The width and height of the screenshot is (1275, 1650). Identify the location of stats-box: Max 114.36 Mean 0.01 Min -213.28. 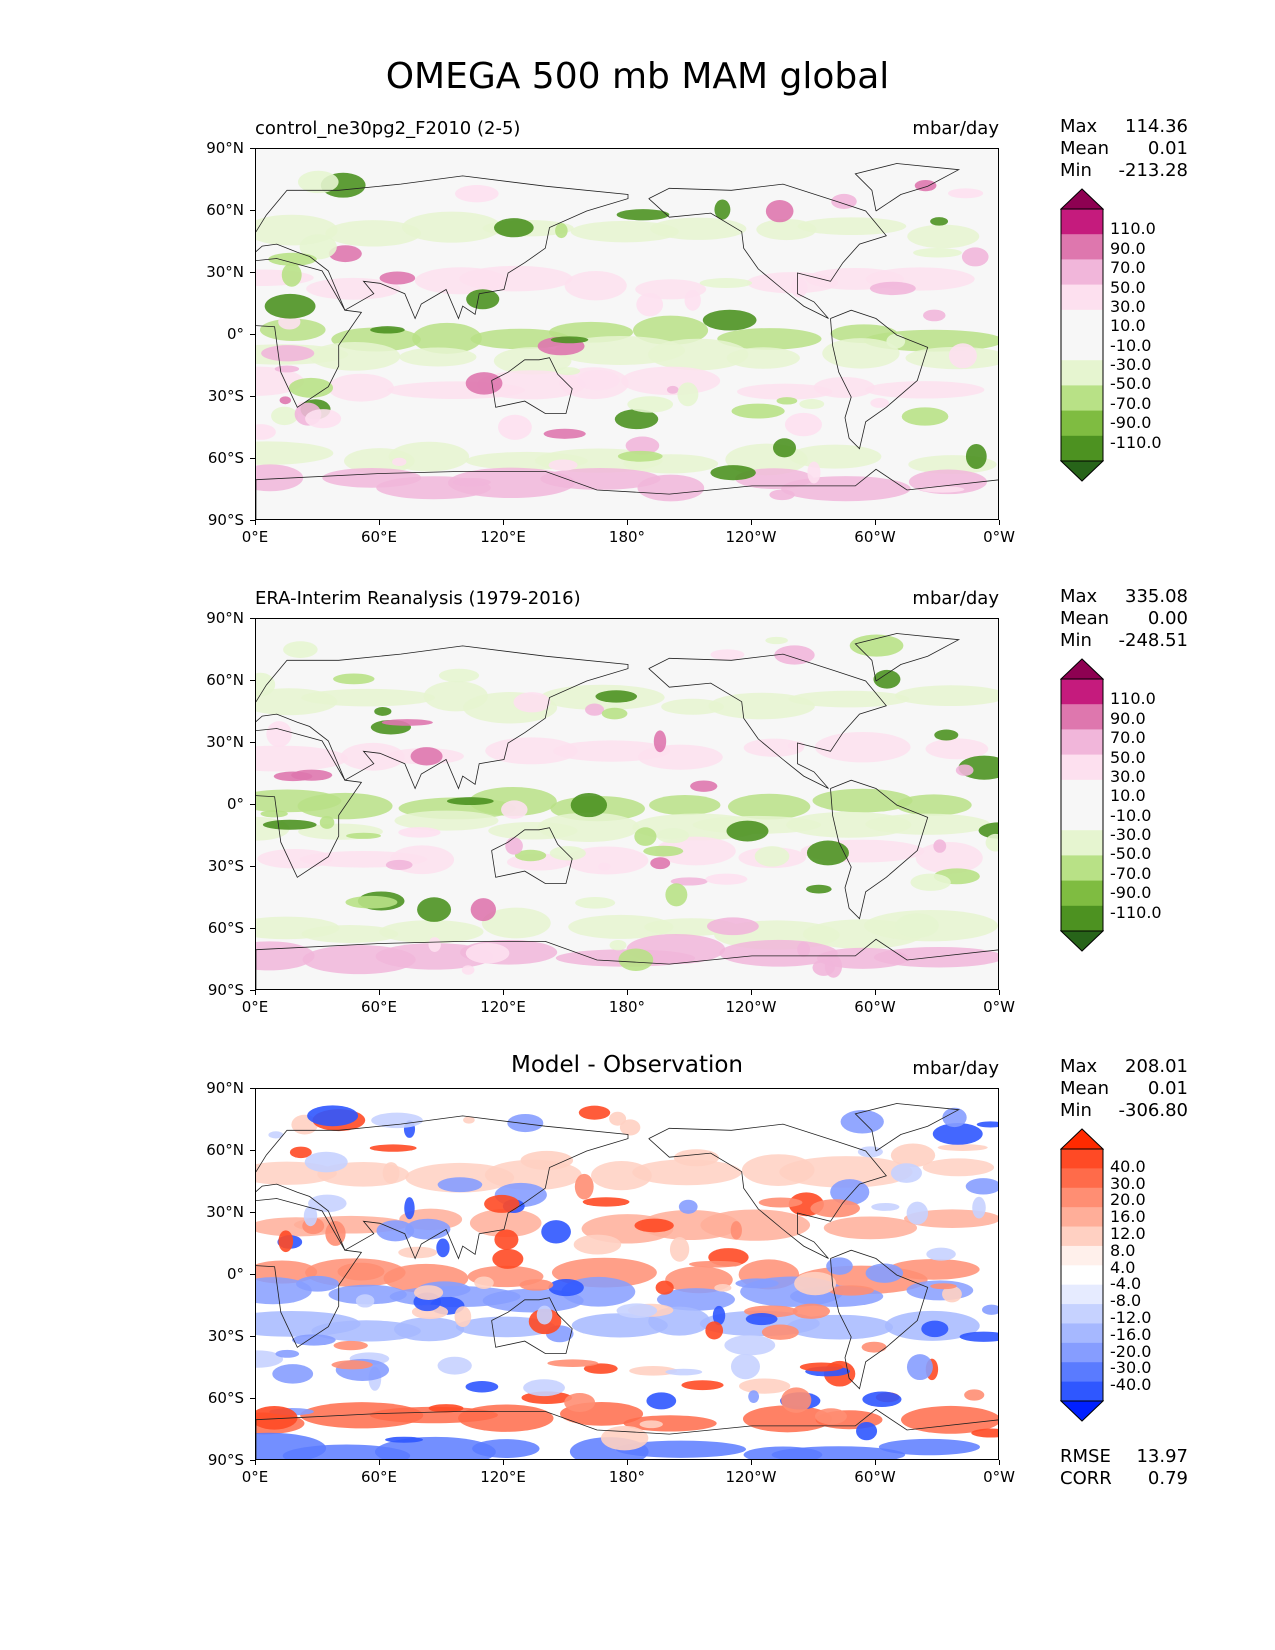
(1124, 149).